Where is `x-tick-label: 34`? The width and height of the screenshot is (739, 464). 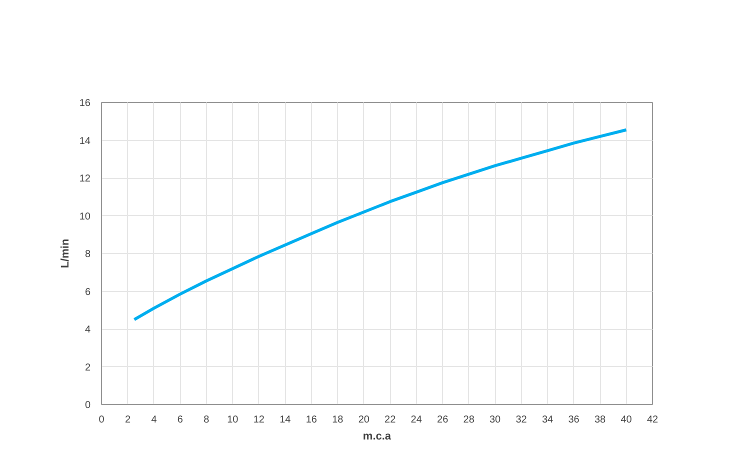 x-tick-label: 34 is located at coordinates (548, 420).